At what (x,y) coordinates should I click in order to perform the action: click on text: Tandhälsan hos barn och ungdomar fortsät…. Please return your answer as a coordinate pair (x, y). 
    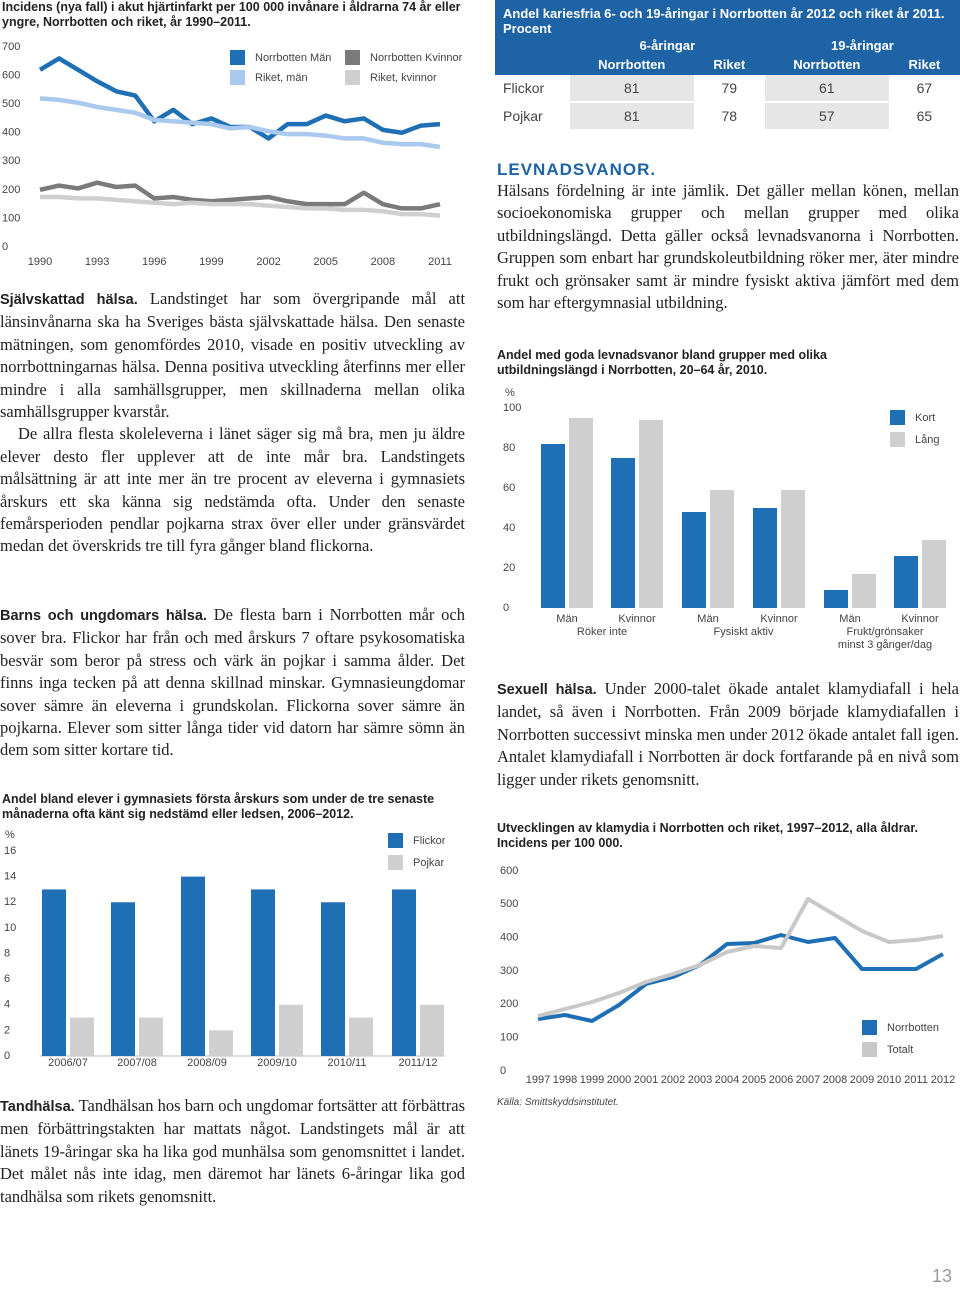
    Looking at the image, I should click on (232, 1151).